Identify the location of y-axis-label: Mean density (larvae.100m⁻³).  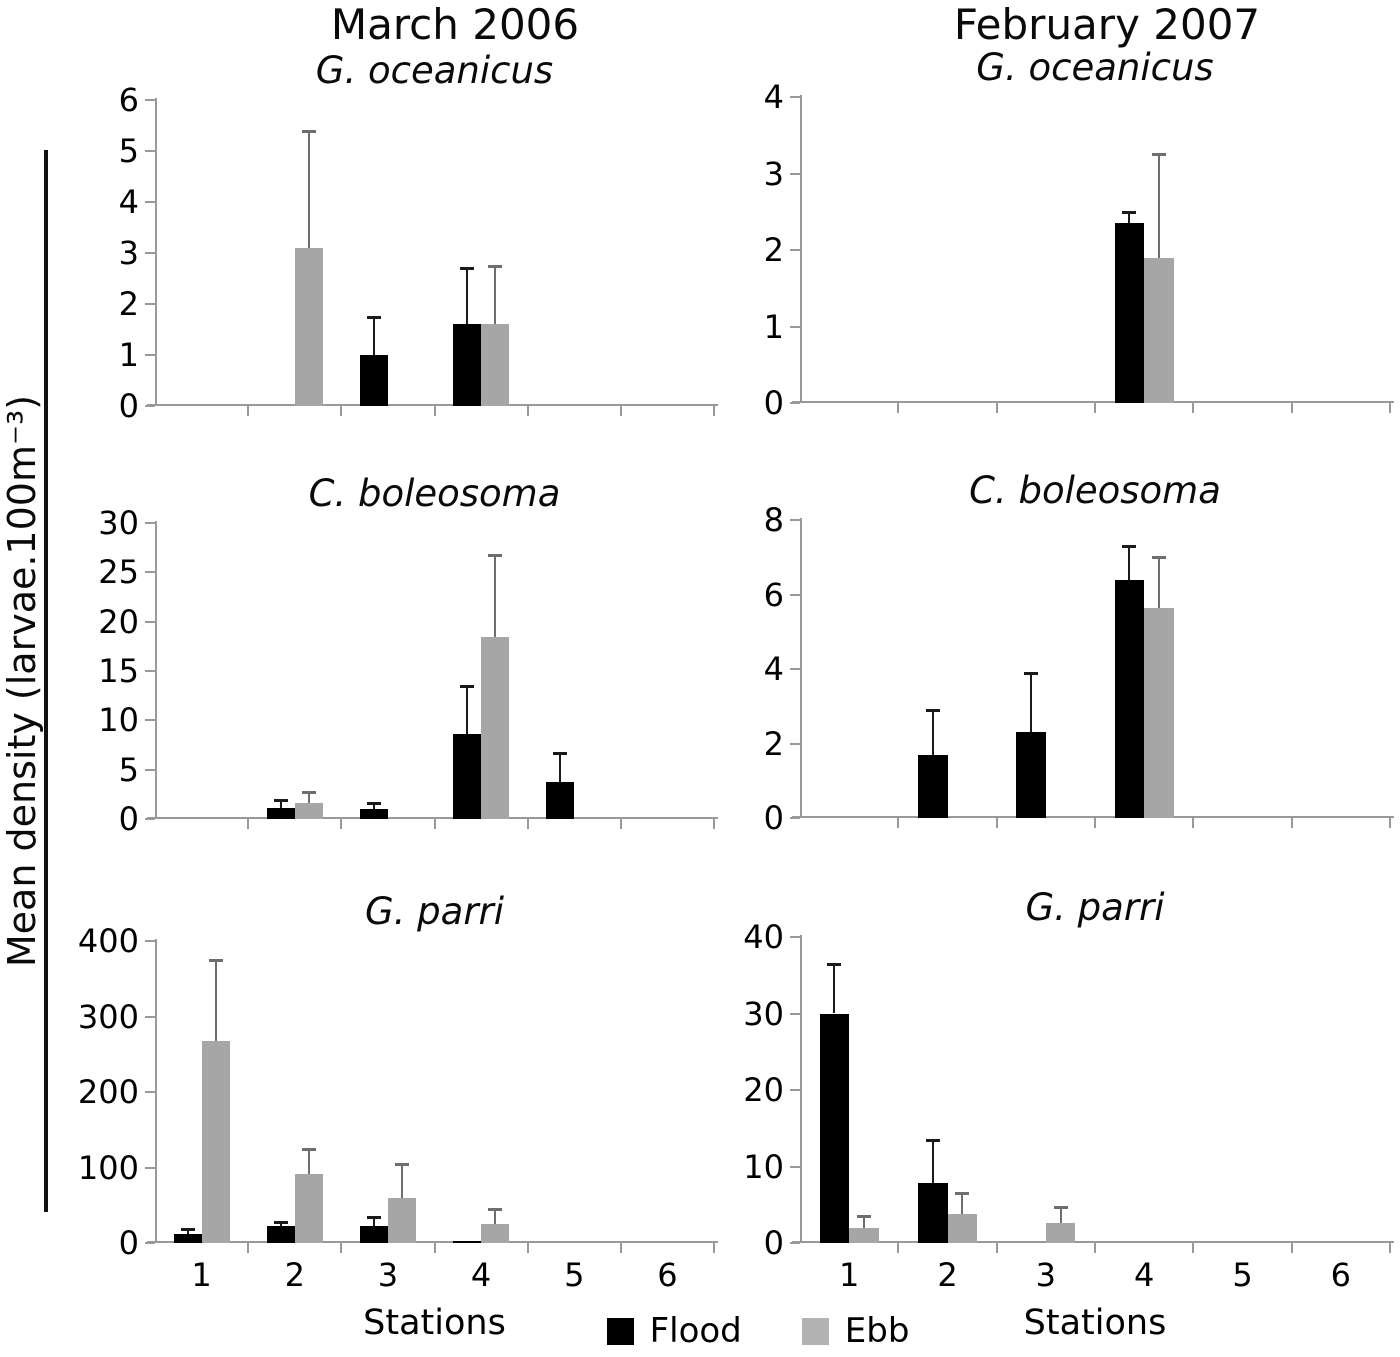
(22, 681).